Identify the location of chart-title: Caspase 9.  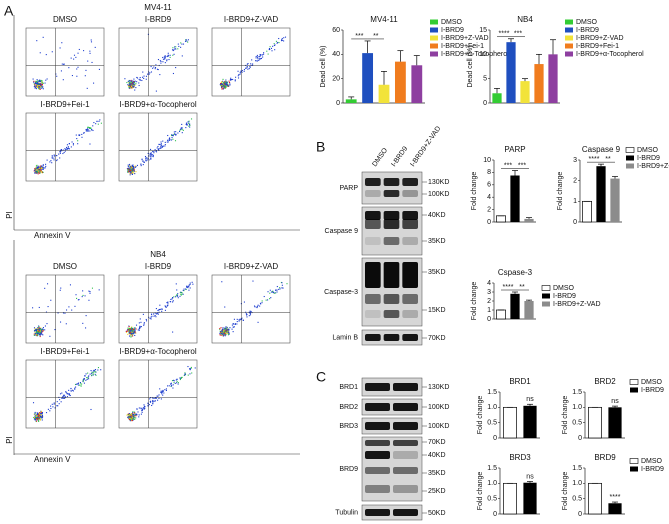
(601, 149).